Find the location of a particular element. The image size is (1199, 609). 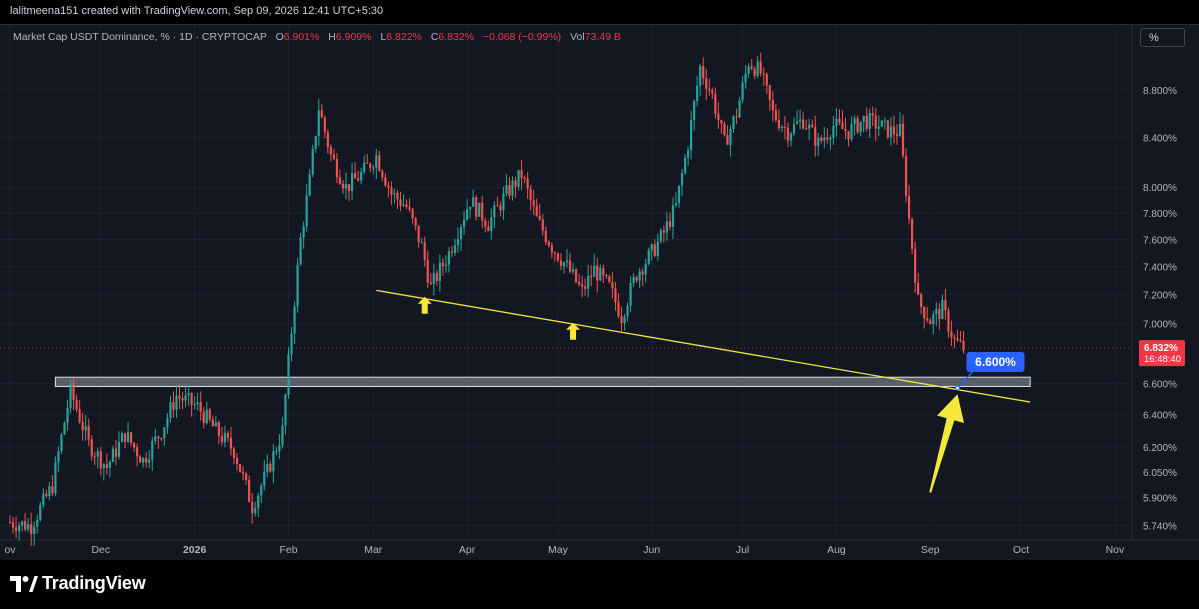

low-value: 6.822% is located at coordinates (404, 37).